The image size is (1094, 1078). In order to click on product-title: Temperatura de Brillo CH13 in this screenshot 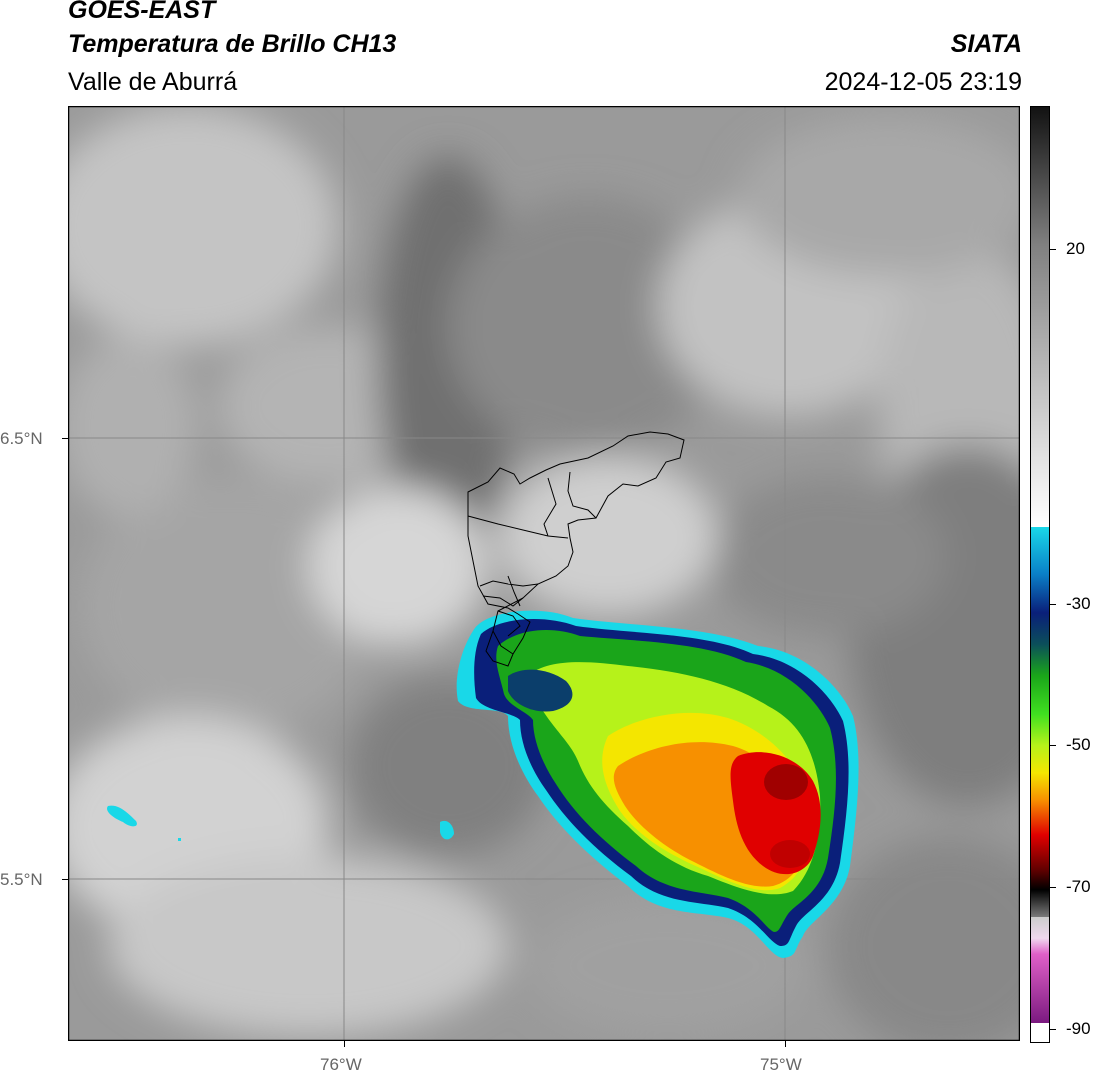, I will do `click(232, 44)`.